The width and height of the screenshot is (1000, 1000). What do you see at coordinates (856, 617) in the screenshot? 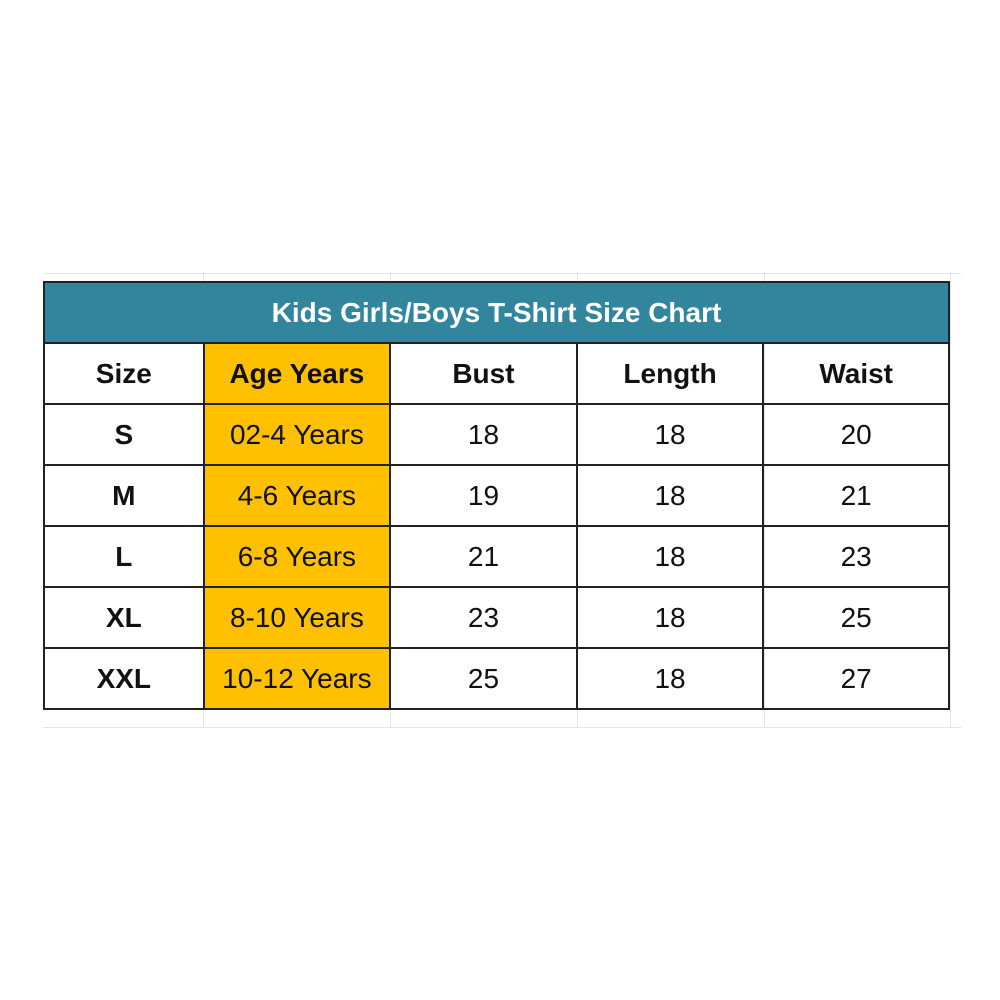
I see `cell-waist: 25` at bounding box center [856, 617].